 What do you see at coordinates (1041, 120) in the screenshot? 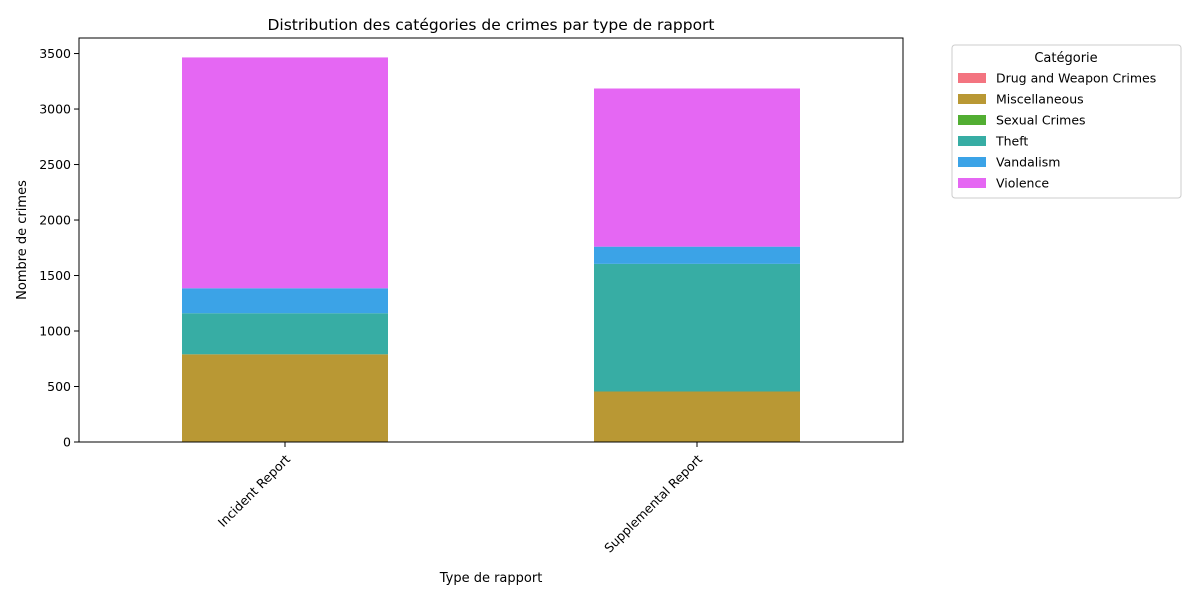
I see `legend-label: Sexual Crimes` at bounding box center [1041, 120].